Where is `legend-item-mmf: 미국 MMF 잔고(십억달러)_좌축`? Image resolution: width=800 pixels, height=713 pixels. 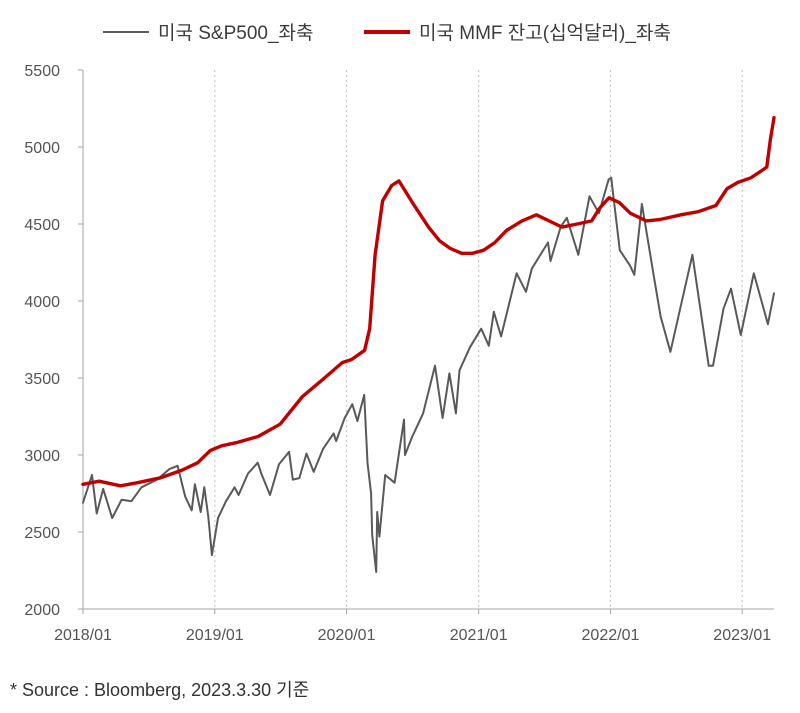
legend-item-mmf: 미국 MMF 잔고(십억달러)_좌축 is located at coordinates (517, 31).